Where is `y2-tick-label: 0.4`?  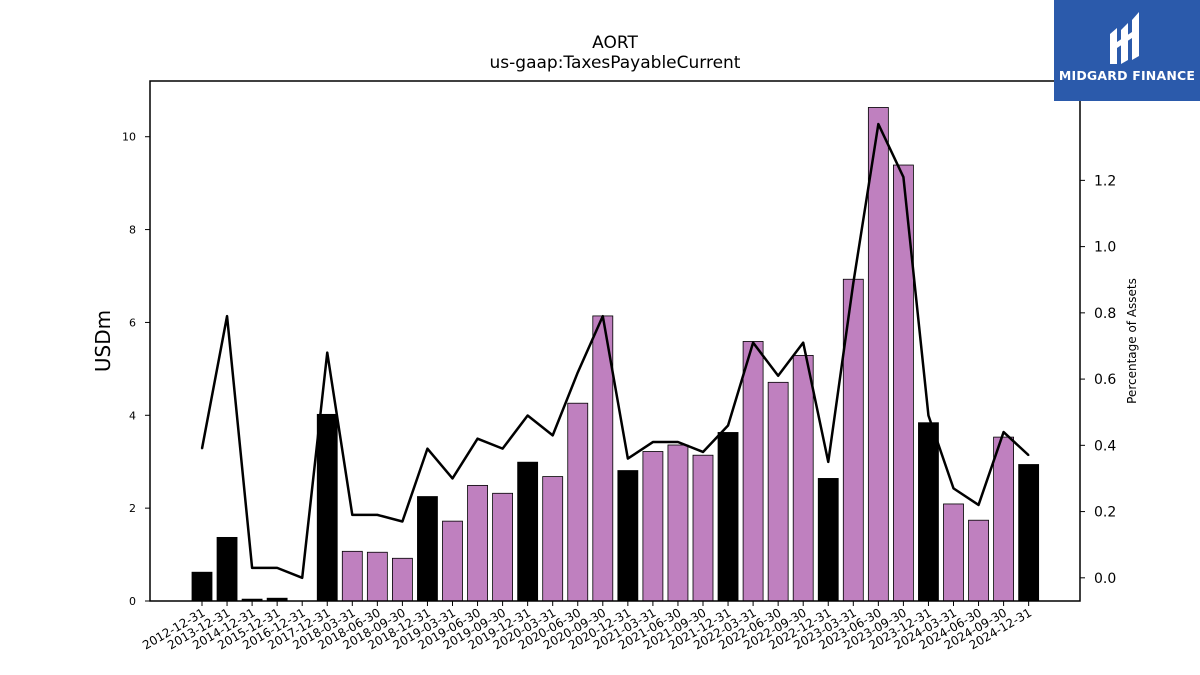
y2-tick-label: 0.4 is located at coordinates (1105, 446).